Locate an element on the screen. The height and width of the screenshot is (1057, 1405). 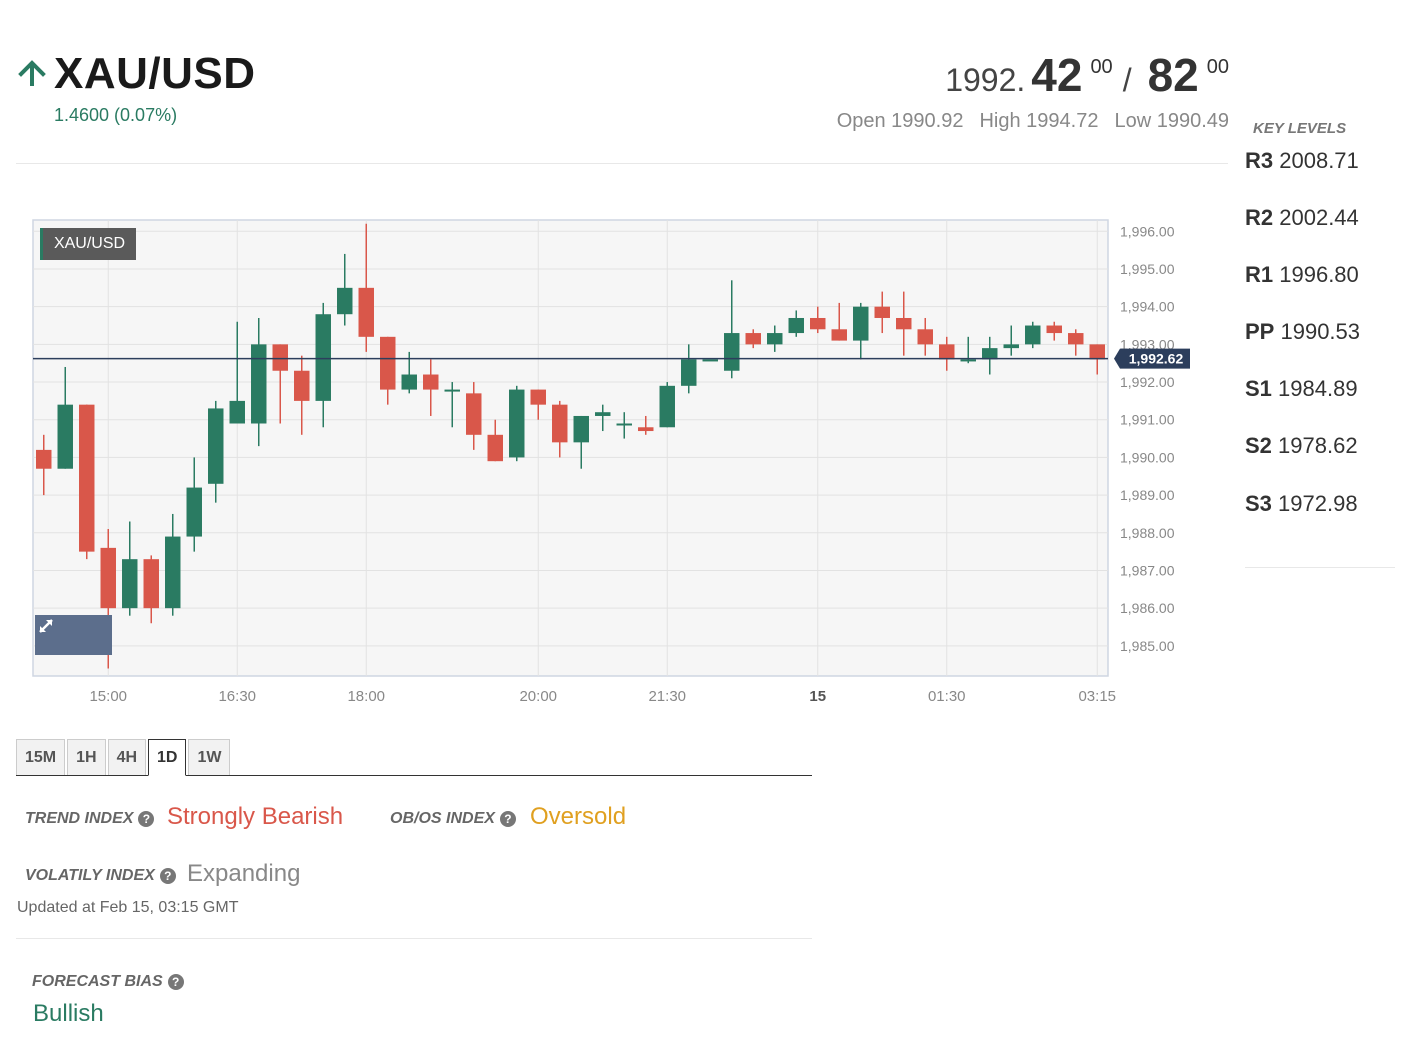
bid-pips: 42 is located at coordinates (1057, 75).